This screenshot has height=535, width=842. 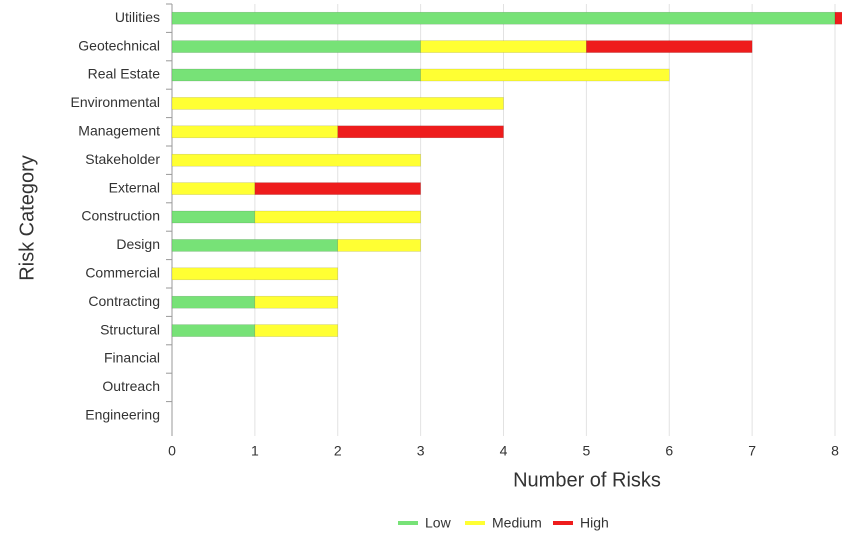 What do you see at coordinates (669, 451) in the screenshot?
I see `x-tick-label: 6` at bounding box center [669, 451].